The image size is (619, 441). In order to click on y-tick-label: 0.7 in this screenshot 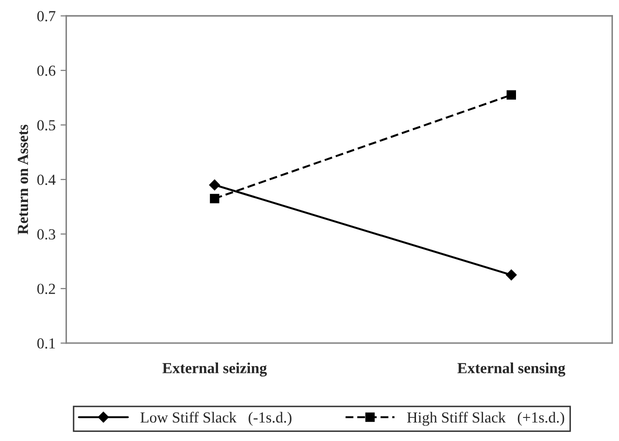, I will do `click(46, 16)`.